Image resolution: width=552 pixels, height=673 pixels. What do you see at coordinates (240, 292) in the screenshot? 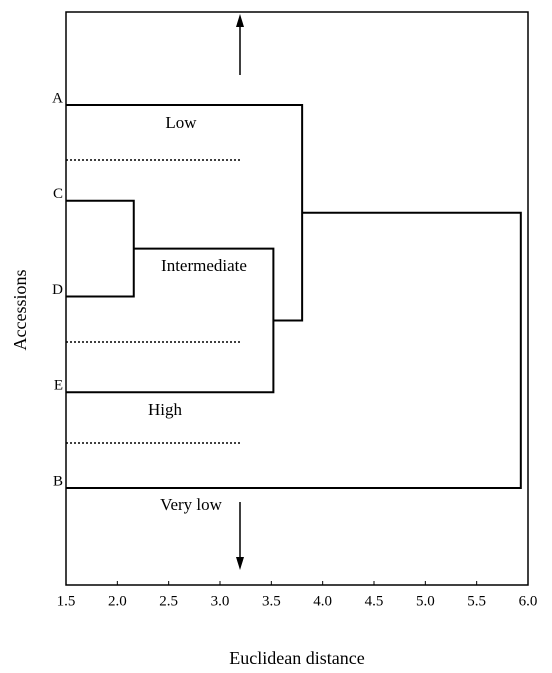
I see `arrows` at bounding box center [240, 292].